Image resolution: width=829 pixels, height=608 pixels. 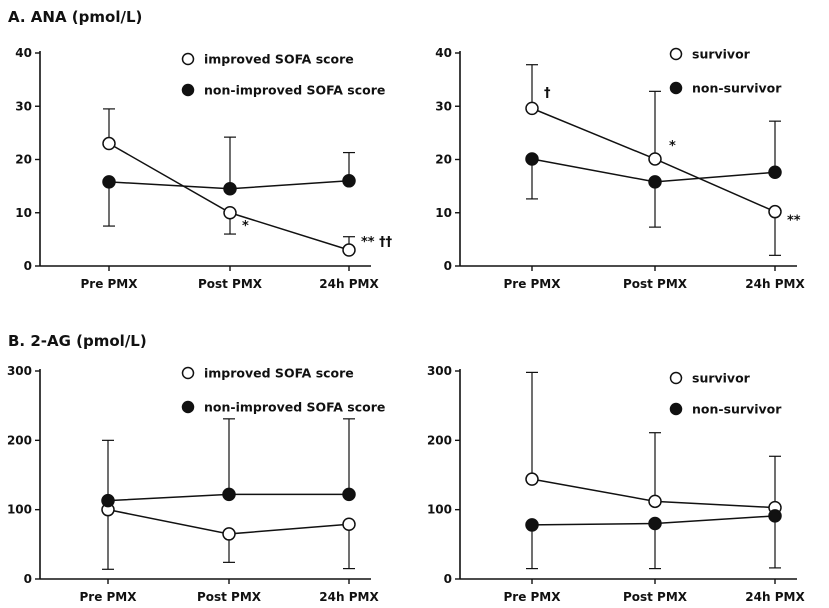 What do you see at coordinates (77, 341) in the screenshot?
I see `section-title-2ag: B. 2-AG (pmol/L)` at bounding box center [77, 341].